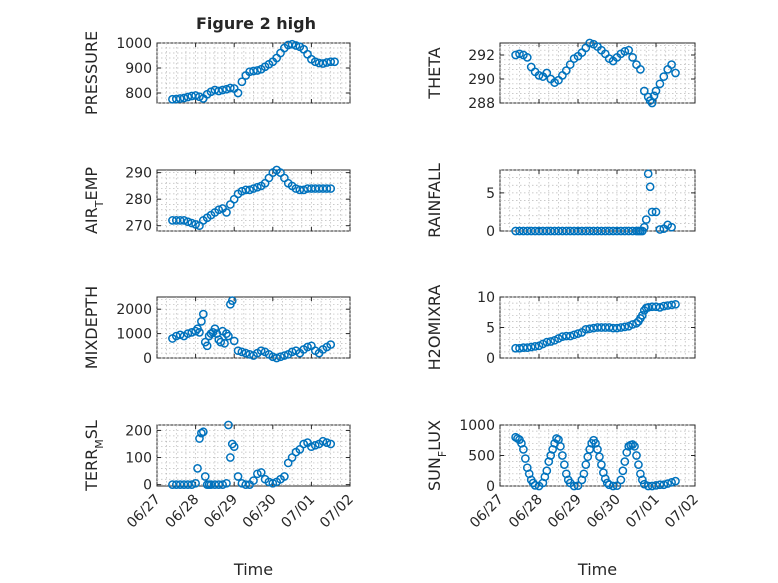 This screenshot has width=778, height=583. Describe the element at coordinates (91, 73) in the screenshot. I see `y-axis-label: PRESSURE` at that location.